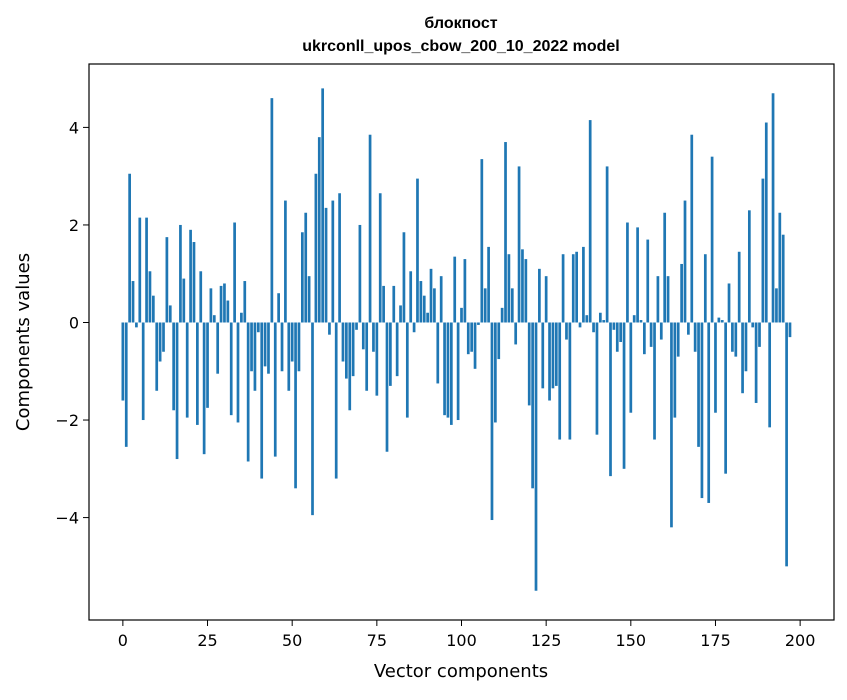  Describe the element at coordinates (67, 518) in the screenshot. I see `y-tick-label: −4` at that location.